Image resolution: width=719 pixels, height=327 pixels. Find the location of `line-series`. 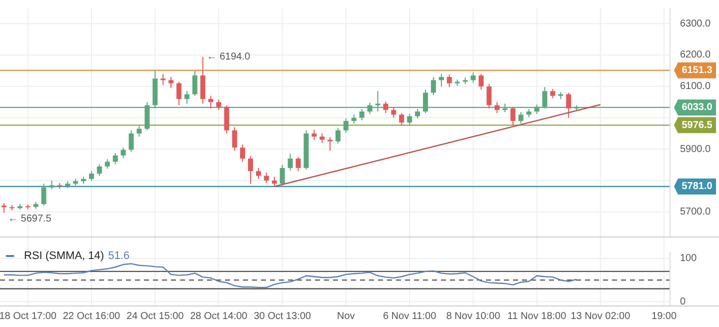

line-series is located at coordinates (290, 275).